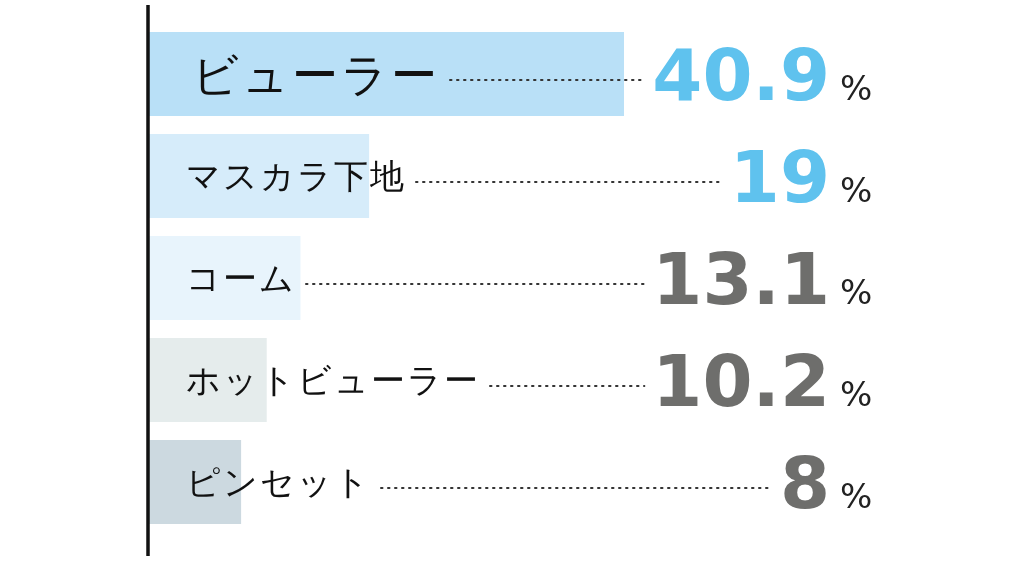  What do you see at coordinates (762, 279) in the screenshot?
I see `data-label: 13.1%` at bounding box center [762, 279].